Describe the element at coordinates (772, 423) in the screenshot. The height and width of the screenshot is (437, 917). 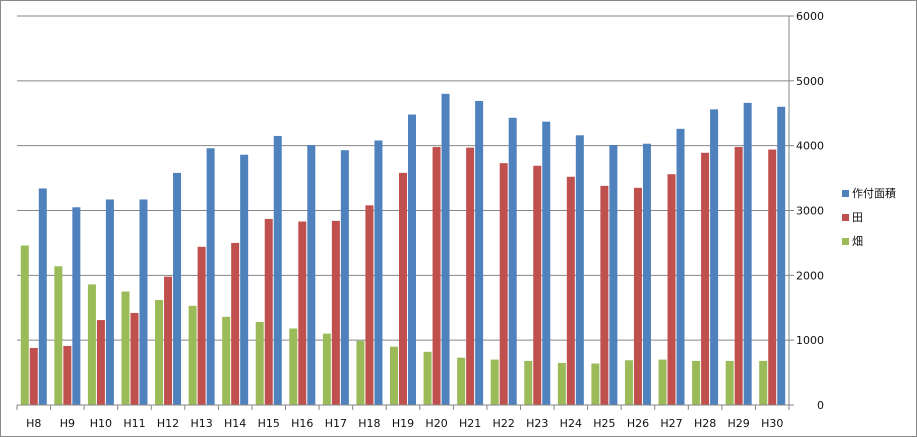
I see `x-tick-label: H30` at that location.